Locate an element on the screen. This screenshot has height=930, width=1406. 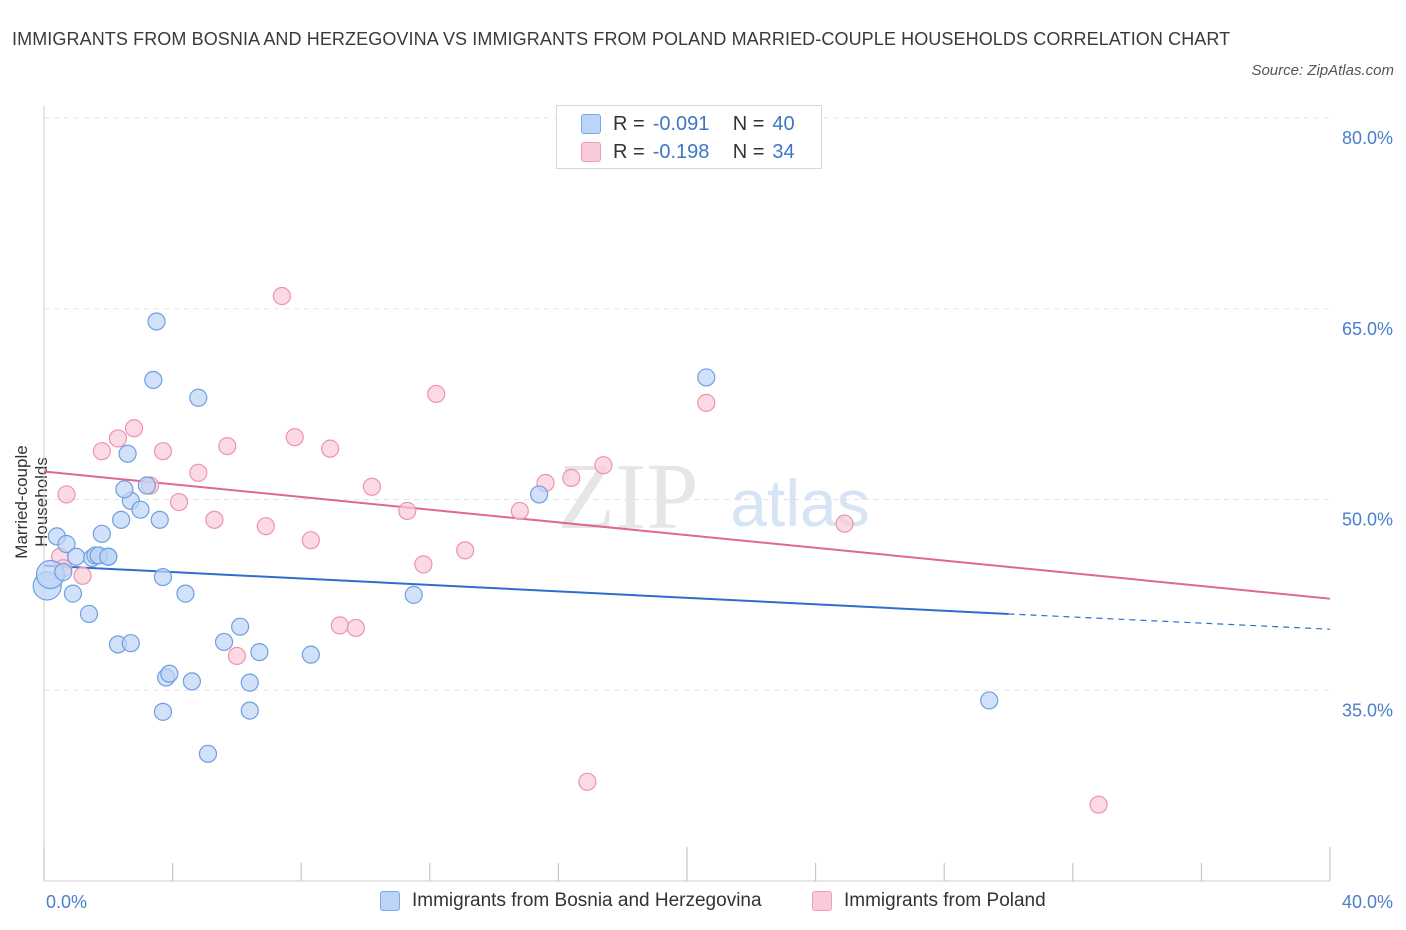
legend-r-value-pink: -0.198 is located at coordinates (681, 151).